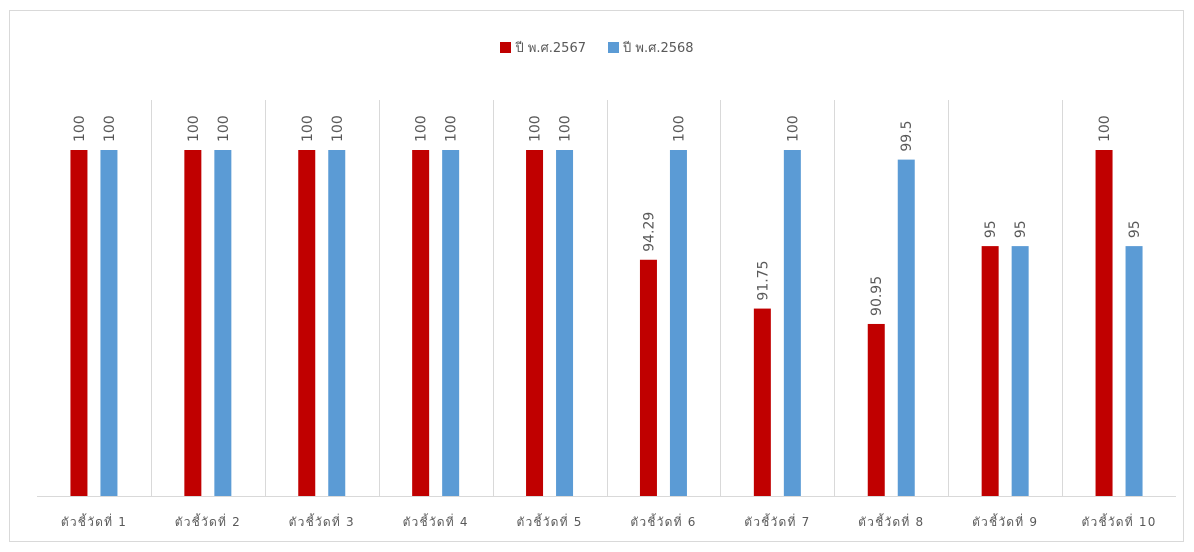 The image size is (1194, 552). I want to click on category-label: ตัวชี้วัดที่ 1, so click(94, 521).